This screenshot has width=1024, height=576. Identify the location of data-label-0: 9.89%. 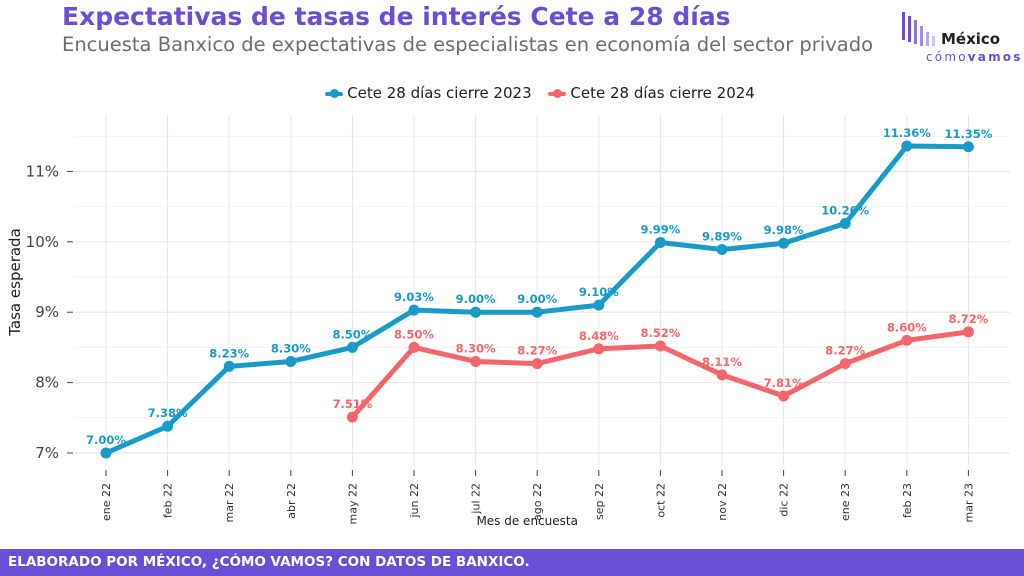
(722, 237).